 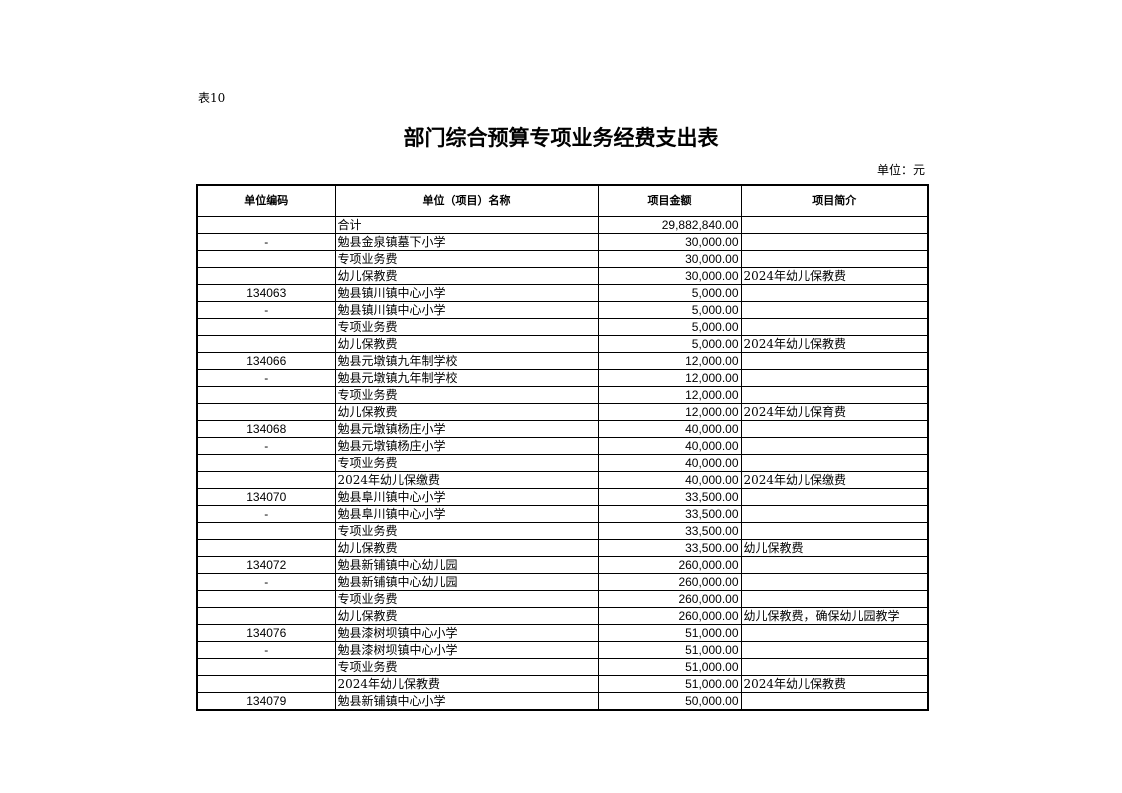 I want to click on unit-name-cell: 2024年幼儿保缴费, so click(x=466, y=480).